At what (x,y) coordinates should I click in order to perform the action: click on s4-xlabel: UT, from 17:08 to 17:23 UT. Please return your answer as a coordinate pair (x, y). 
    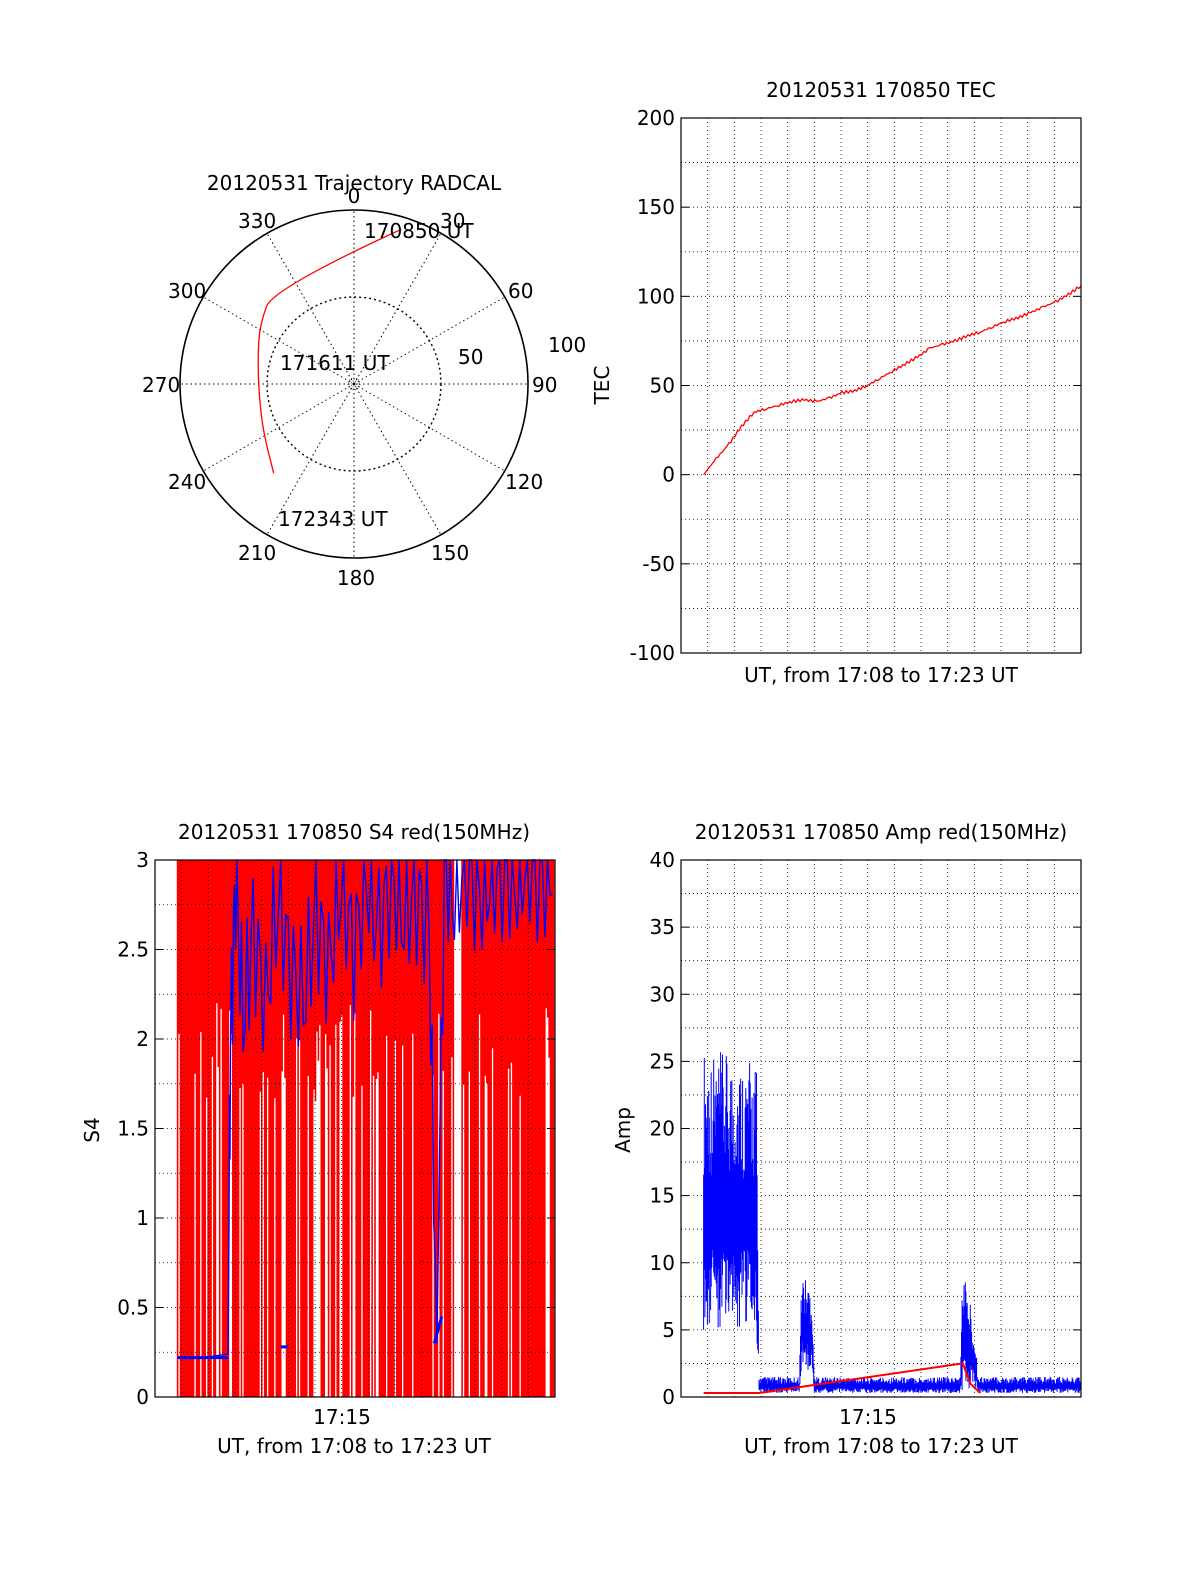
    Looking at the image, I should click on (354, 1446).